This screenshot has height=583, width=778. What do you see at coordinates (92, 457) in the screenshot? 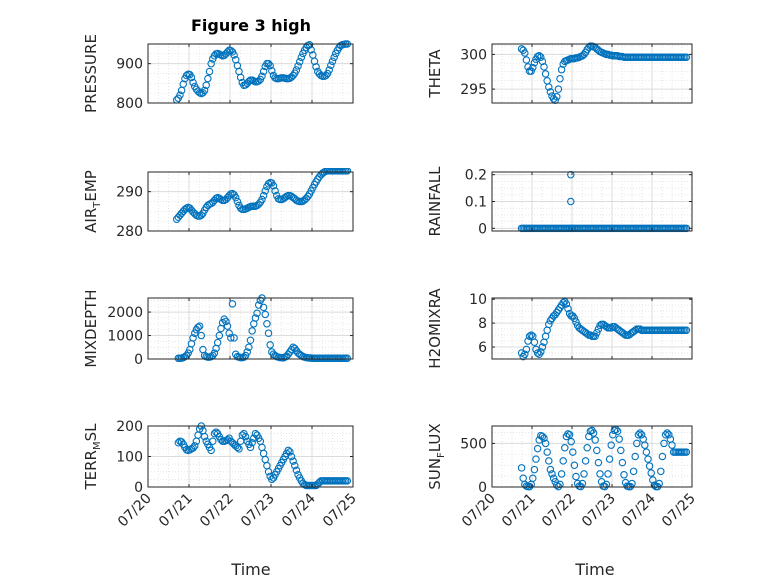
I see `y-axis-label: TERRMSL` at bounding box center [92, 457].